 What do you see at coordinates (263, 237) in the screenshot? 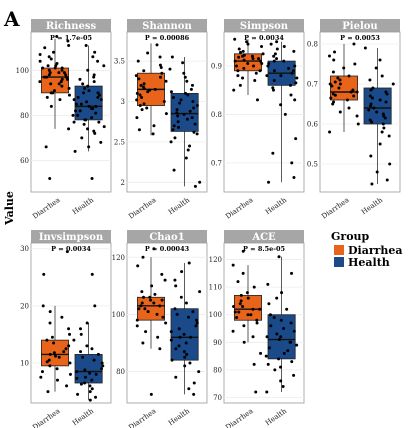
I see `panel-title: ACE` at bounding box center [263, 237].